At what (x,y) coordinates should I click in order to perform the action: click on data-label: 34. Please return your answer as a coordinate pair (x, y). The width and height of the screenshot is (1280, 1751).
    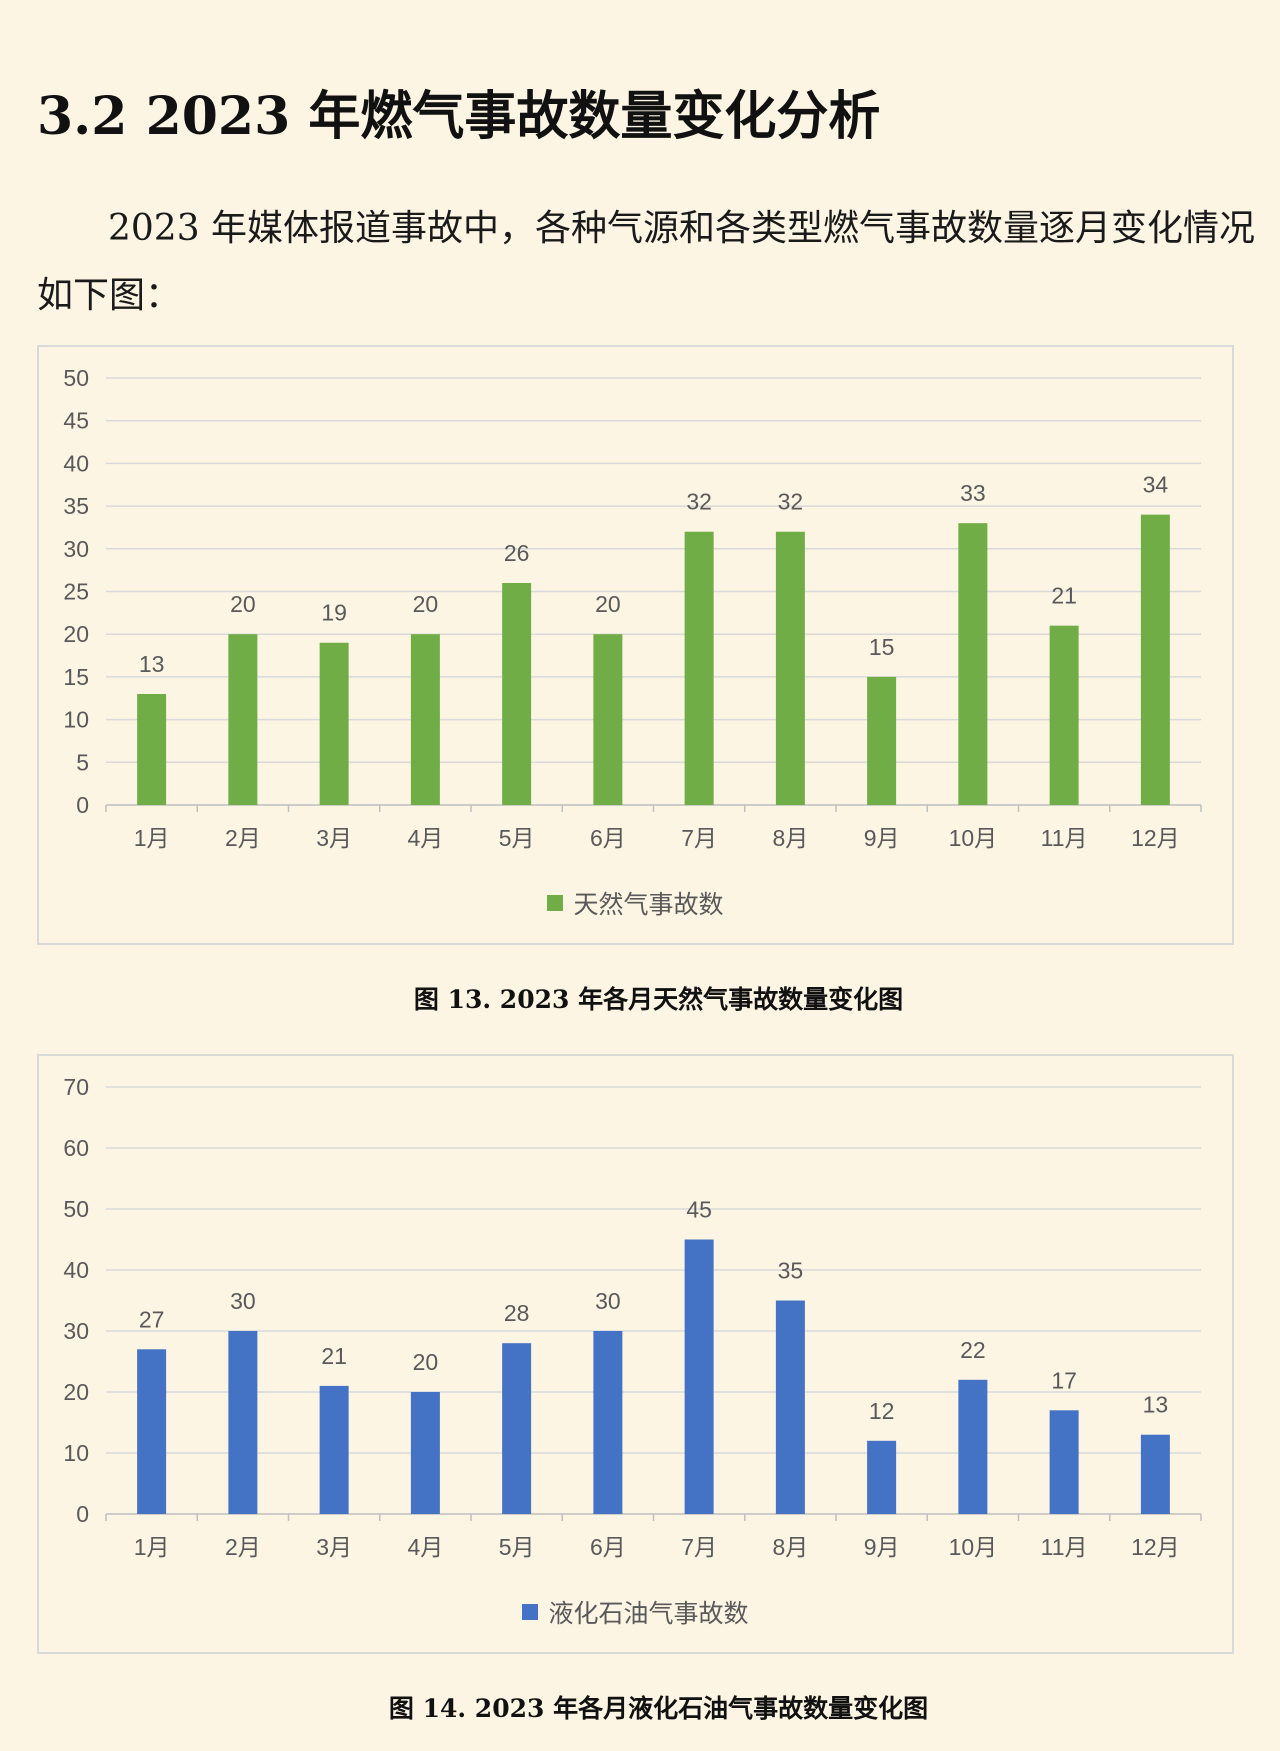
    Looking at the image, I should click on (1156, 485).